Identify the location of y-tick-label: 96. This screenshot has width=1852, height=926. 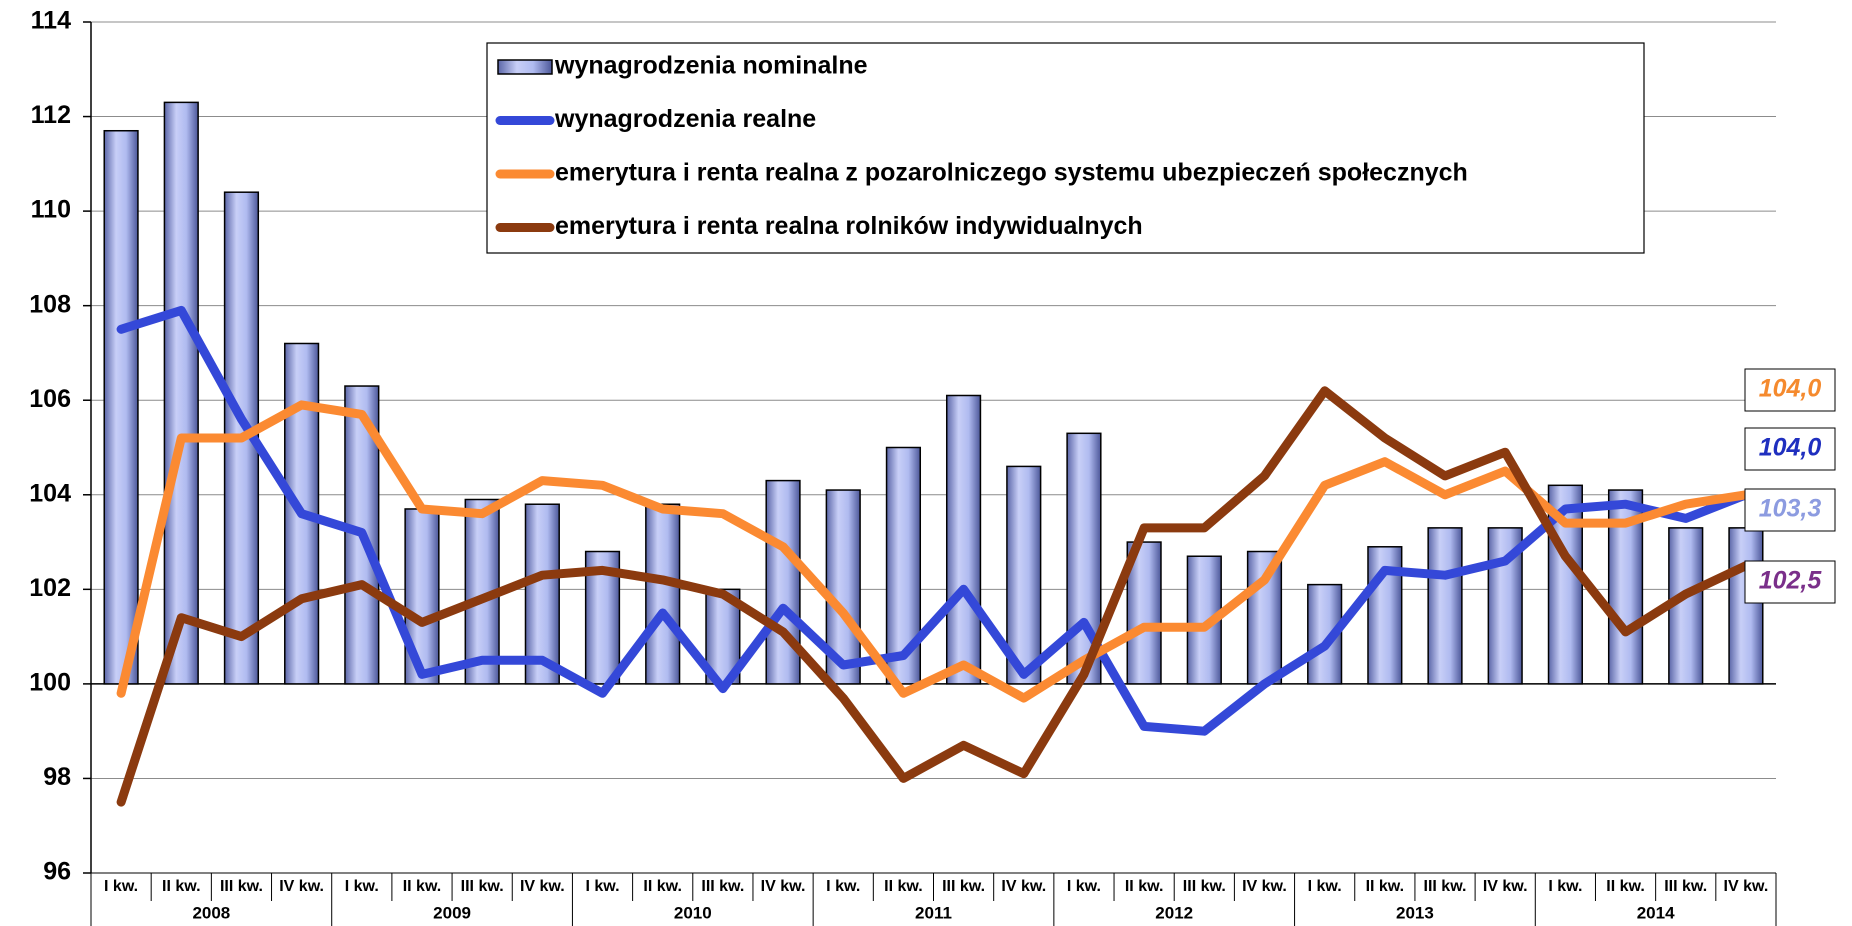
(57, 872).